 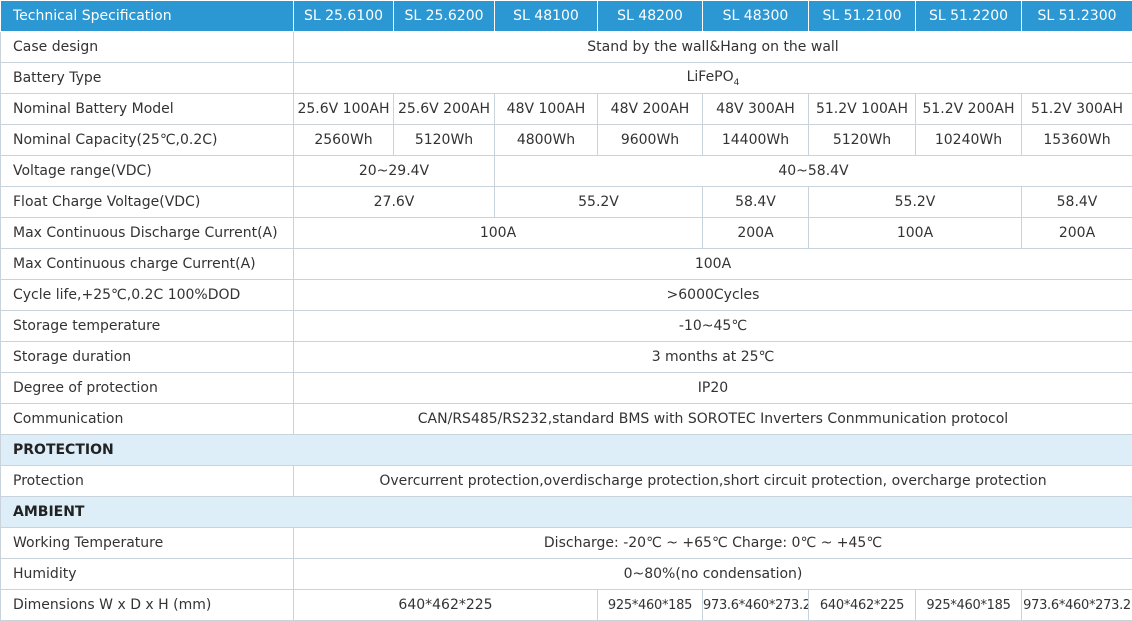 I want to click on section-header-ambient: AMBIENT, so click(x=566, y=512).